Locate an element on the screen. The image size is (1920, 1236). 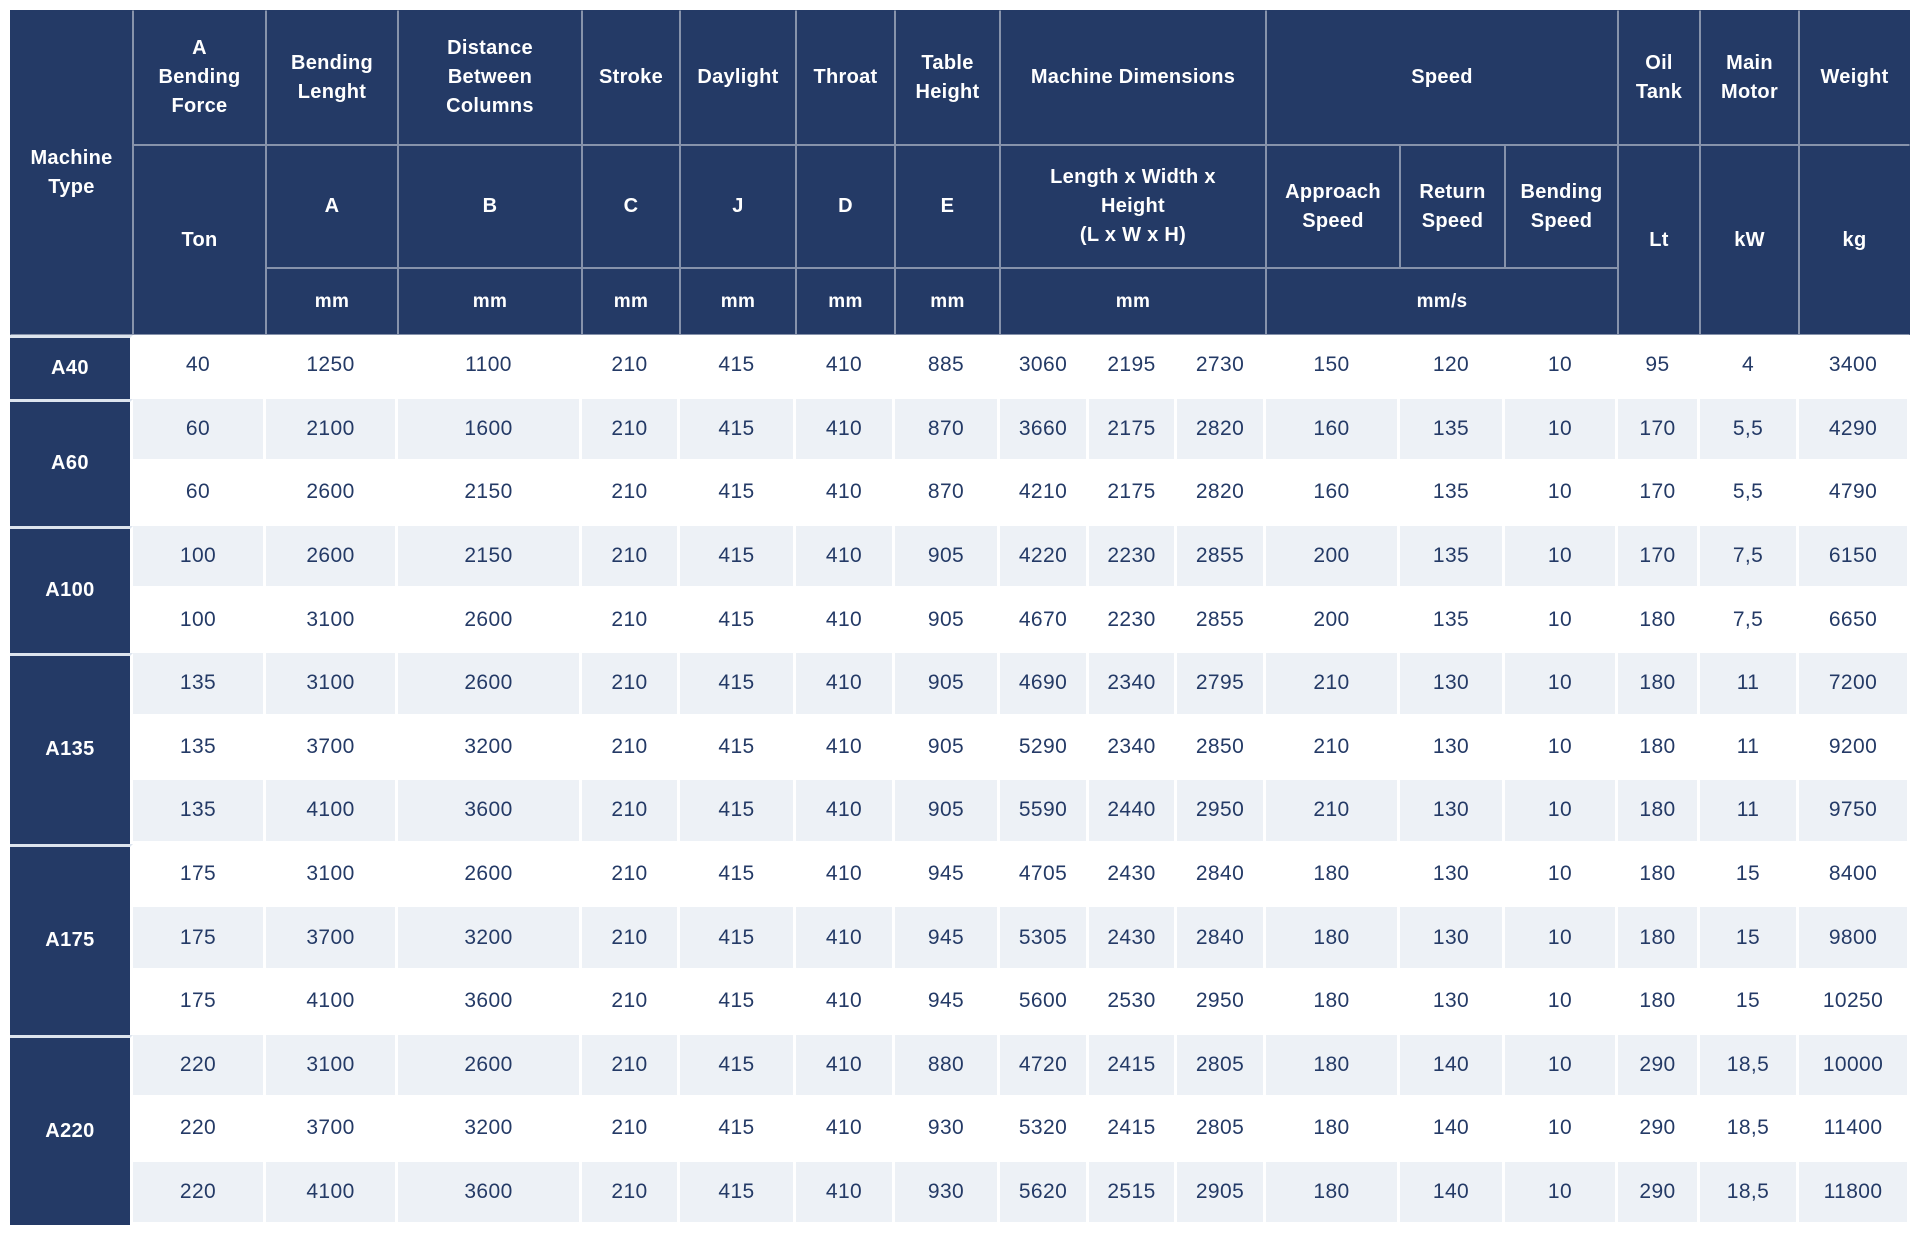
cell-table-height-e: 880 is located at coordinates (947, 1066).